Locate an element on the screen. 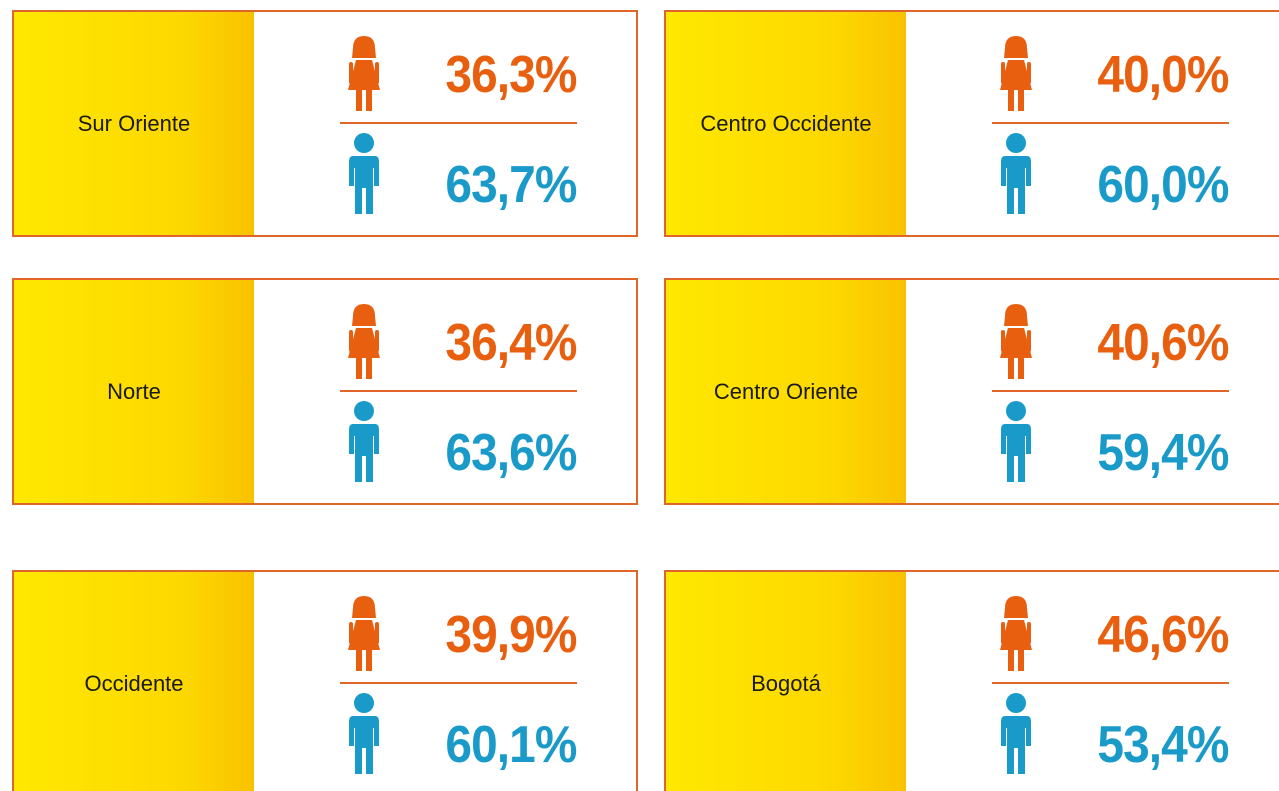 The height and width of the screenshot is (791, 1279). region-card: Centro Occidente 40,0% 60,0% is located at coordinates (971, 123).